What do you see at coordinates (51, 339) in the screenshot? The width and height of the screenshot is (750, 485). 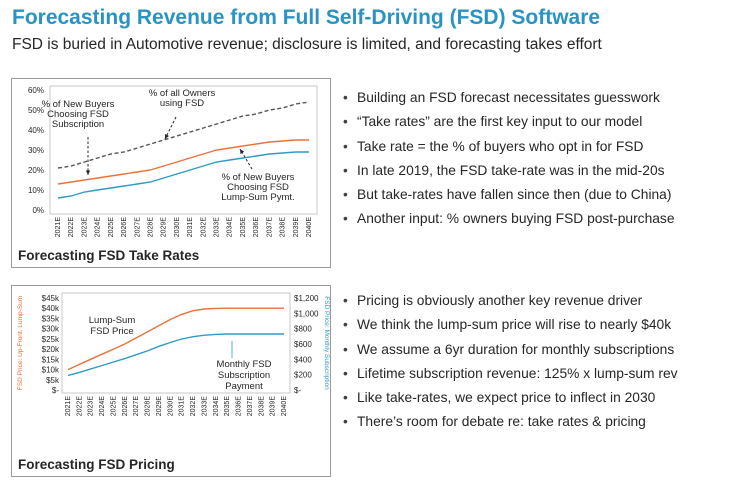 I see `y-left-tick-label: $25k` at bounding box center [51, 339].